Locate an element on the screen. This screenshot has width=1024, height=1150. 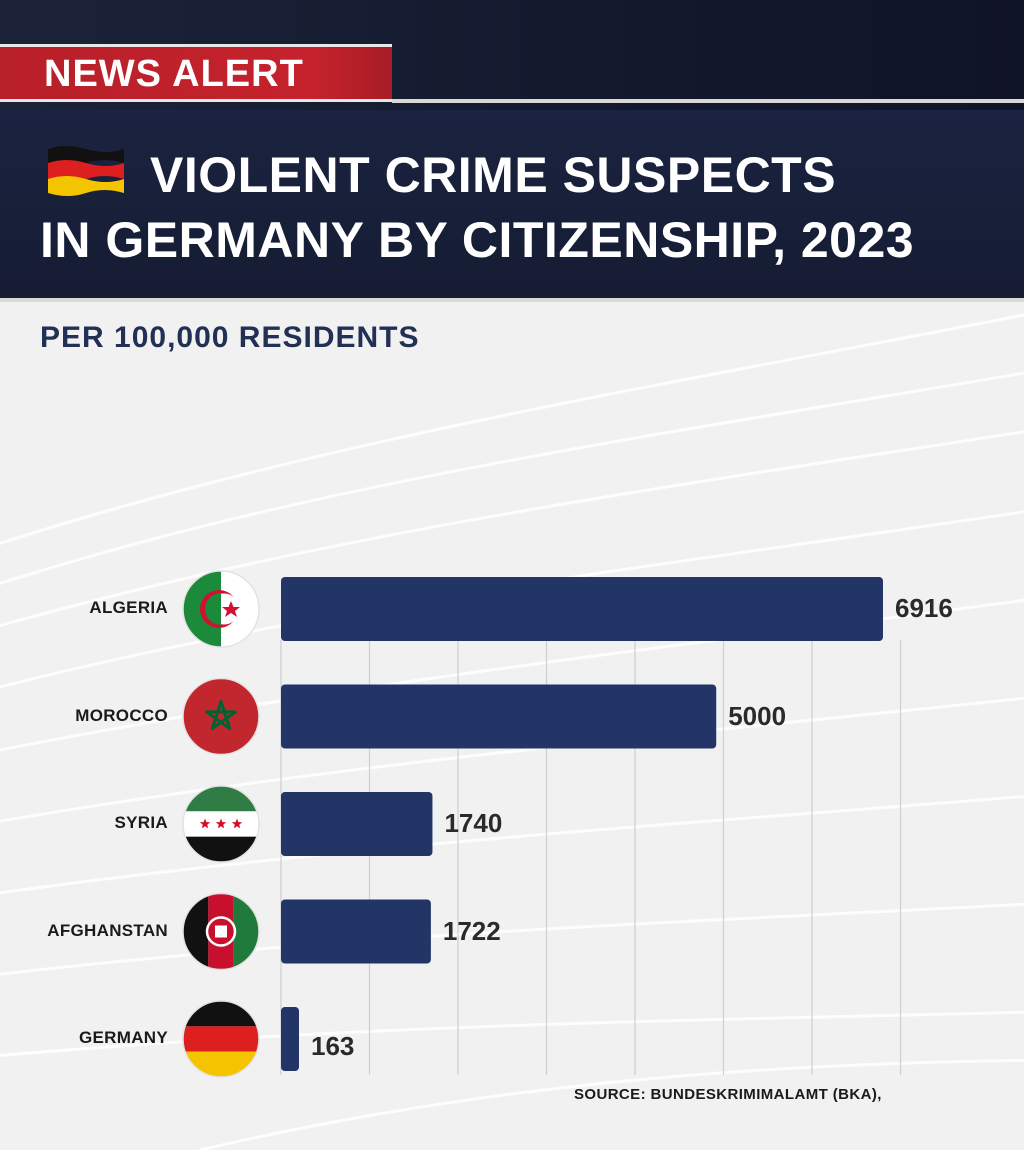
syria-flag-icon is located at coordinates (221, 824).